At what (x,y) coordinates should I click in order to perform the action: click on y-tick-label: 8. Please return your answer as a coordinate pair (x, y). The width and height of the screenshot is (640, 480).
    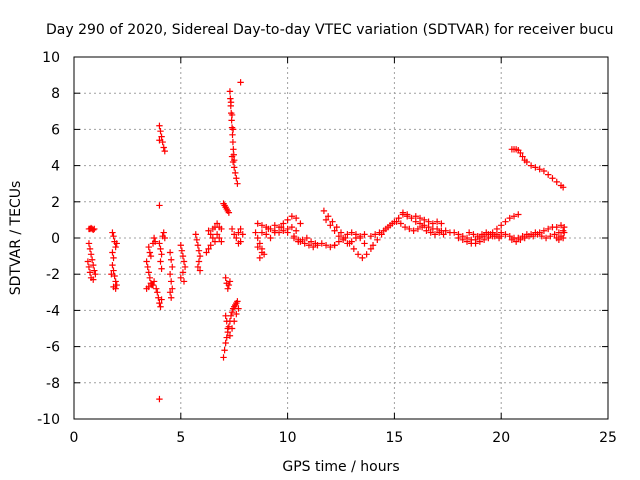
    Looking at the image, I should click on (55, 94).